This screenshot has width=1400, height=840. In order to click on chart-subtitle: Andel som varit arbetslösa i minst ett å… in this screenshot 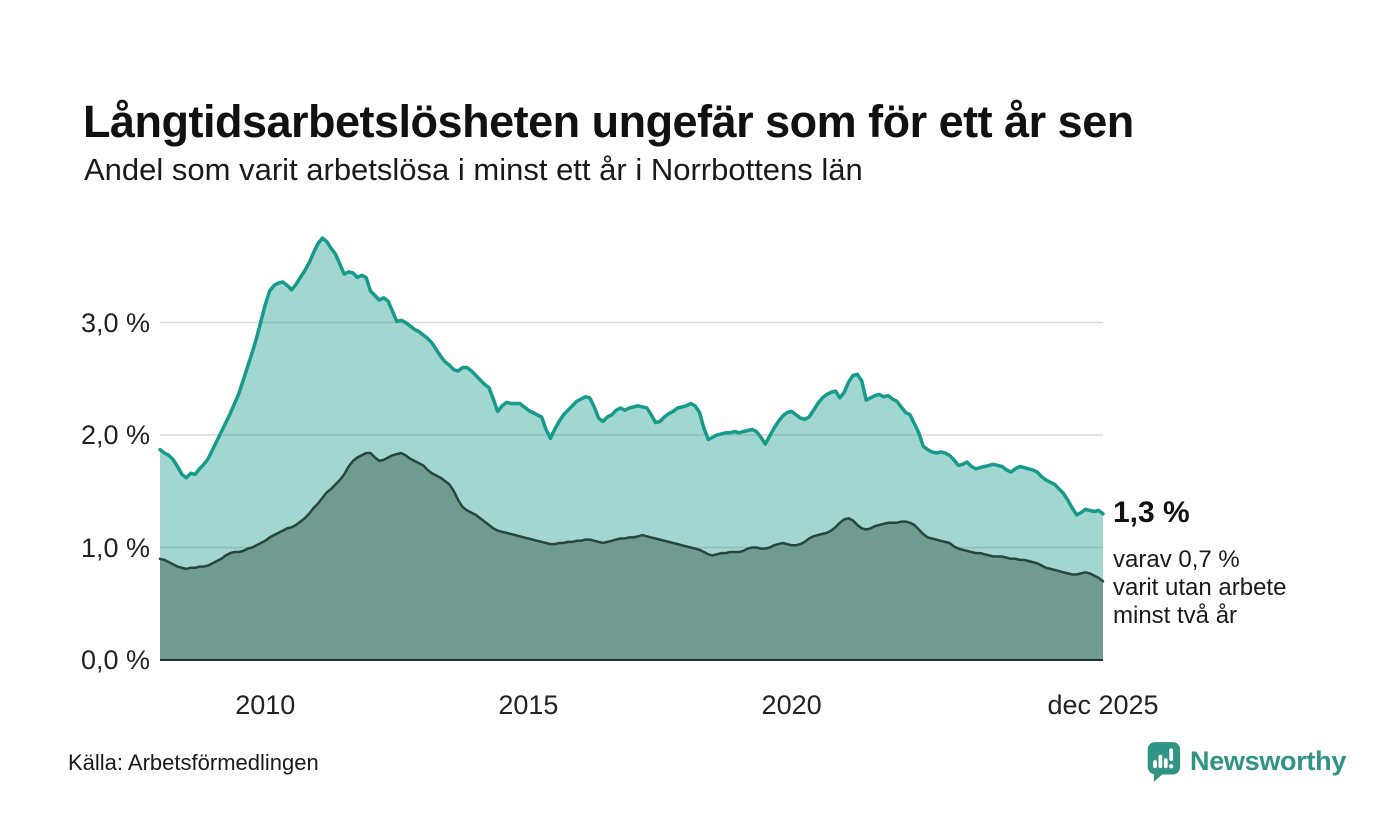, I will do `click(473, 169)`.